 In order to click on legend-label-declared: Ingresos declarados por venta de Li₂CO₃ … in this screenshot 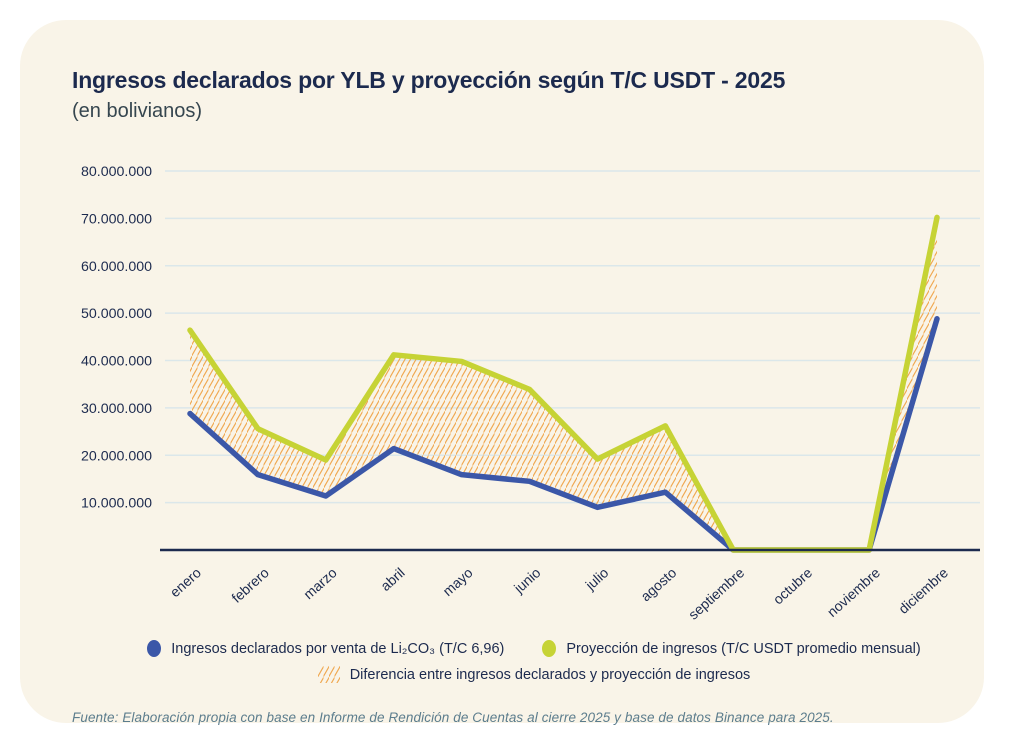, I will do `click(338, 648)`.